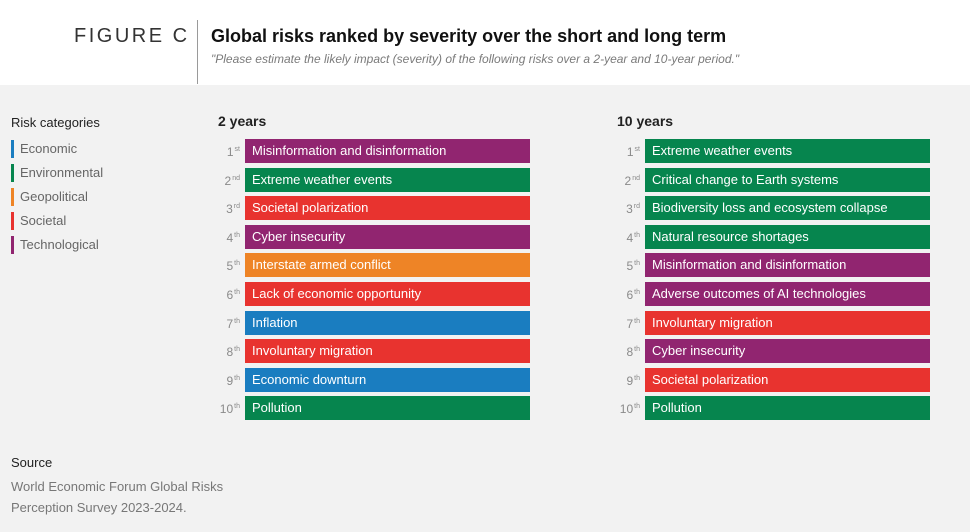 The height and width of the screenshot is (532, 970). Describe the element at coordinates (132, 36) in the screenshot. I see `figure-label: FIGURE C` at that location.